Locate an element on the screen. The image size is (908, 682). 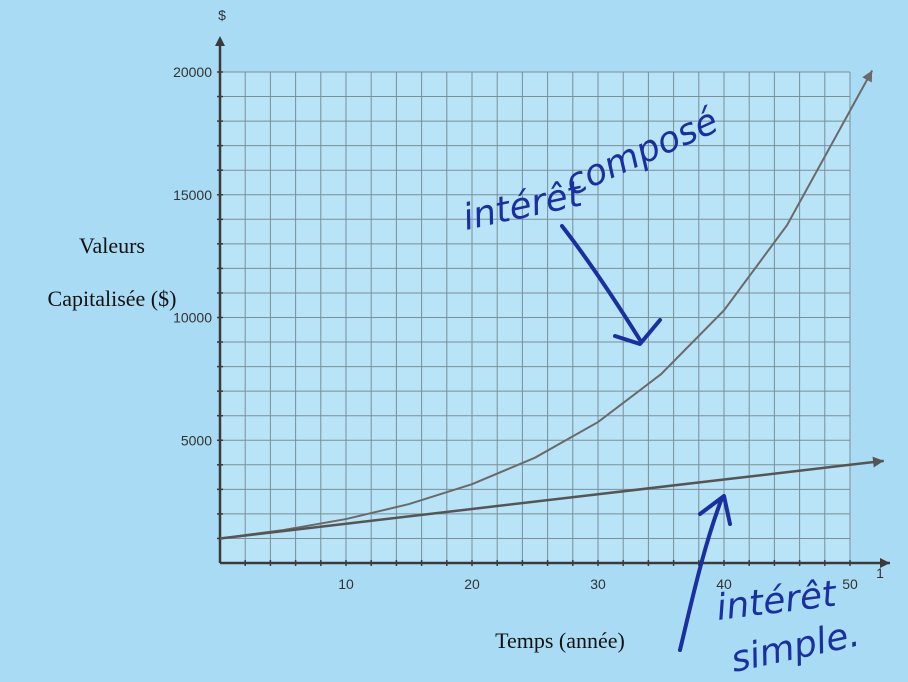
x-tick-label: 20 is located at coordinates (472, 584).